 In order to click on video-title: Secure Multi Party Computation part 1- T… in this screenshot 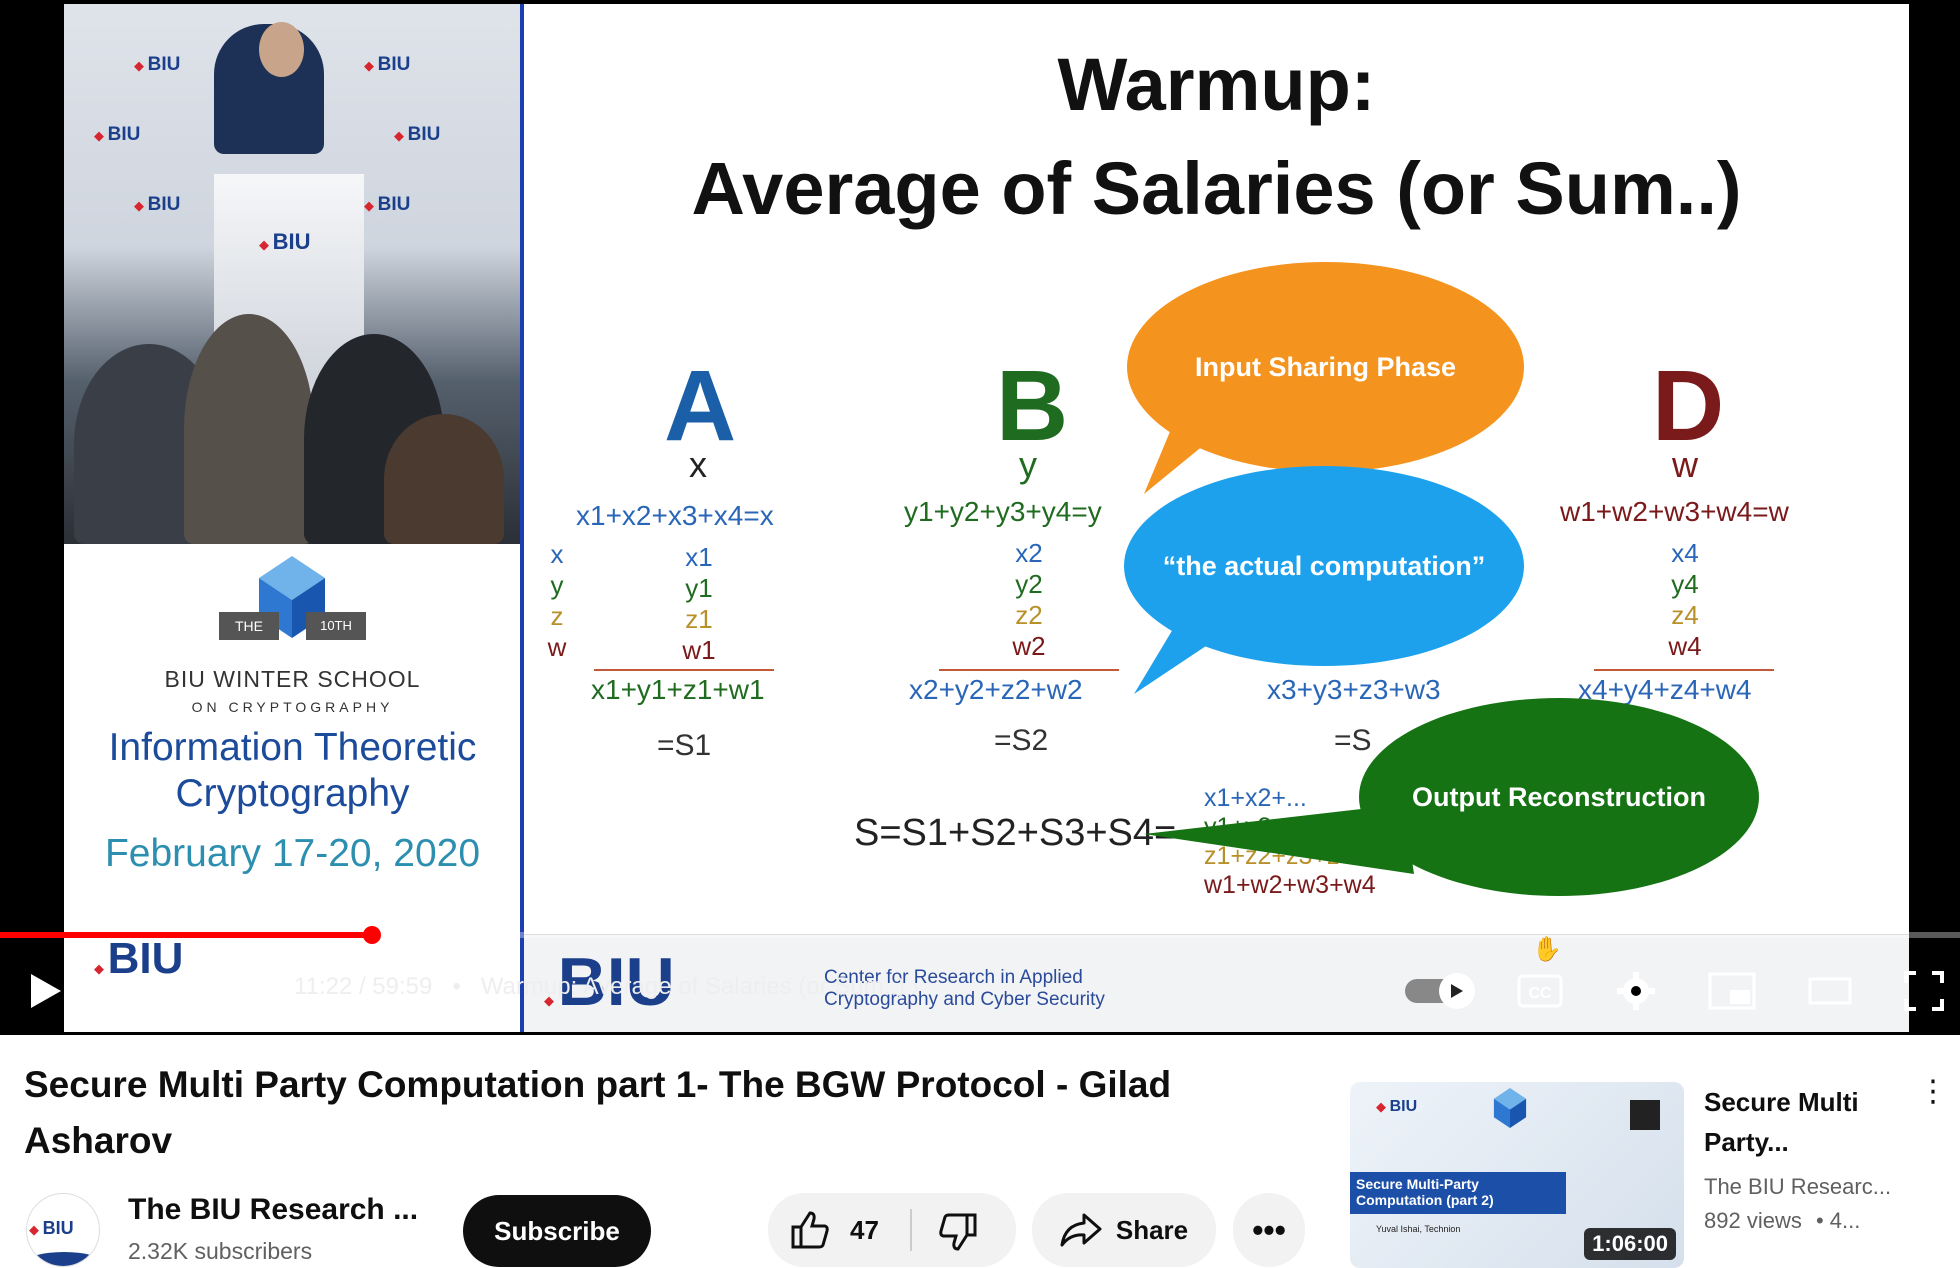, I will do `click(598, 1112)`.